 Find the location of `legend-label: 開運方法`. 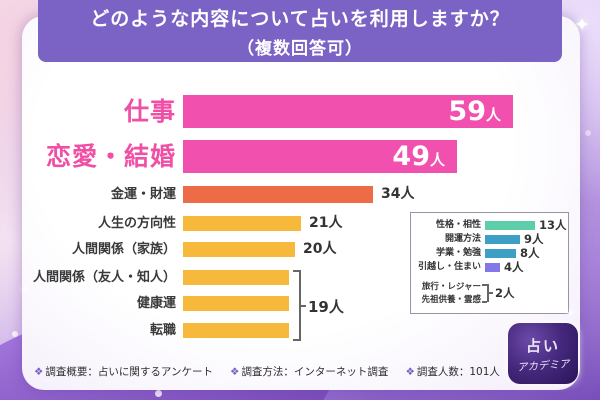

legend-label: 開運方法 is located at coordinates (462, 239).